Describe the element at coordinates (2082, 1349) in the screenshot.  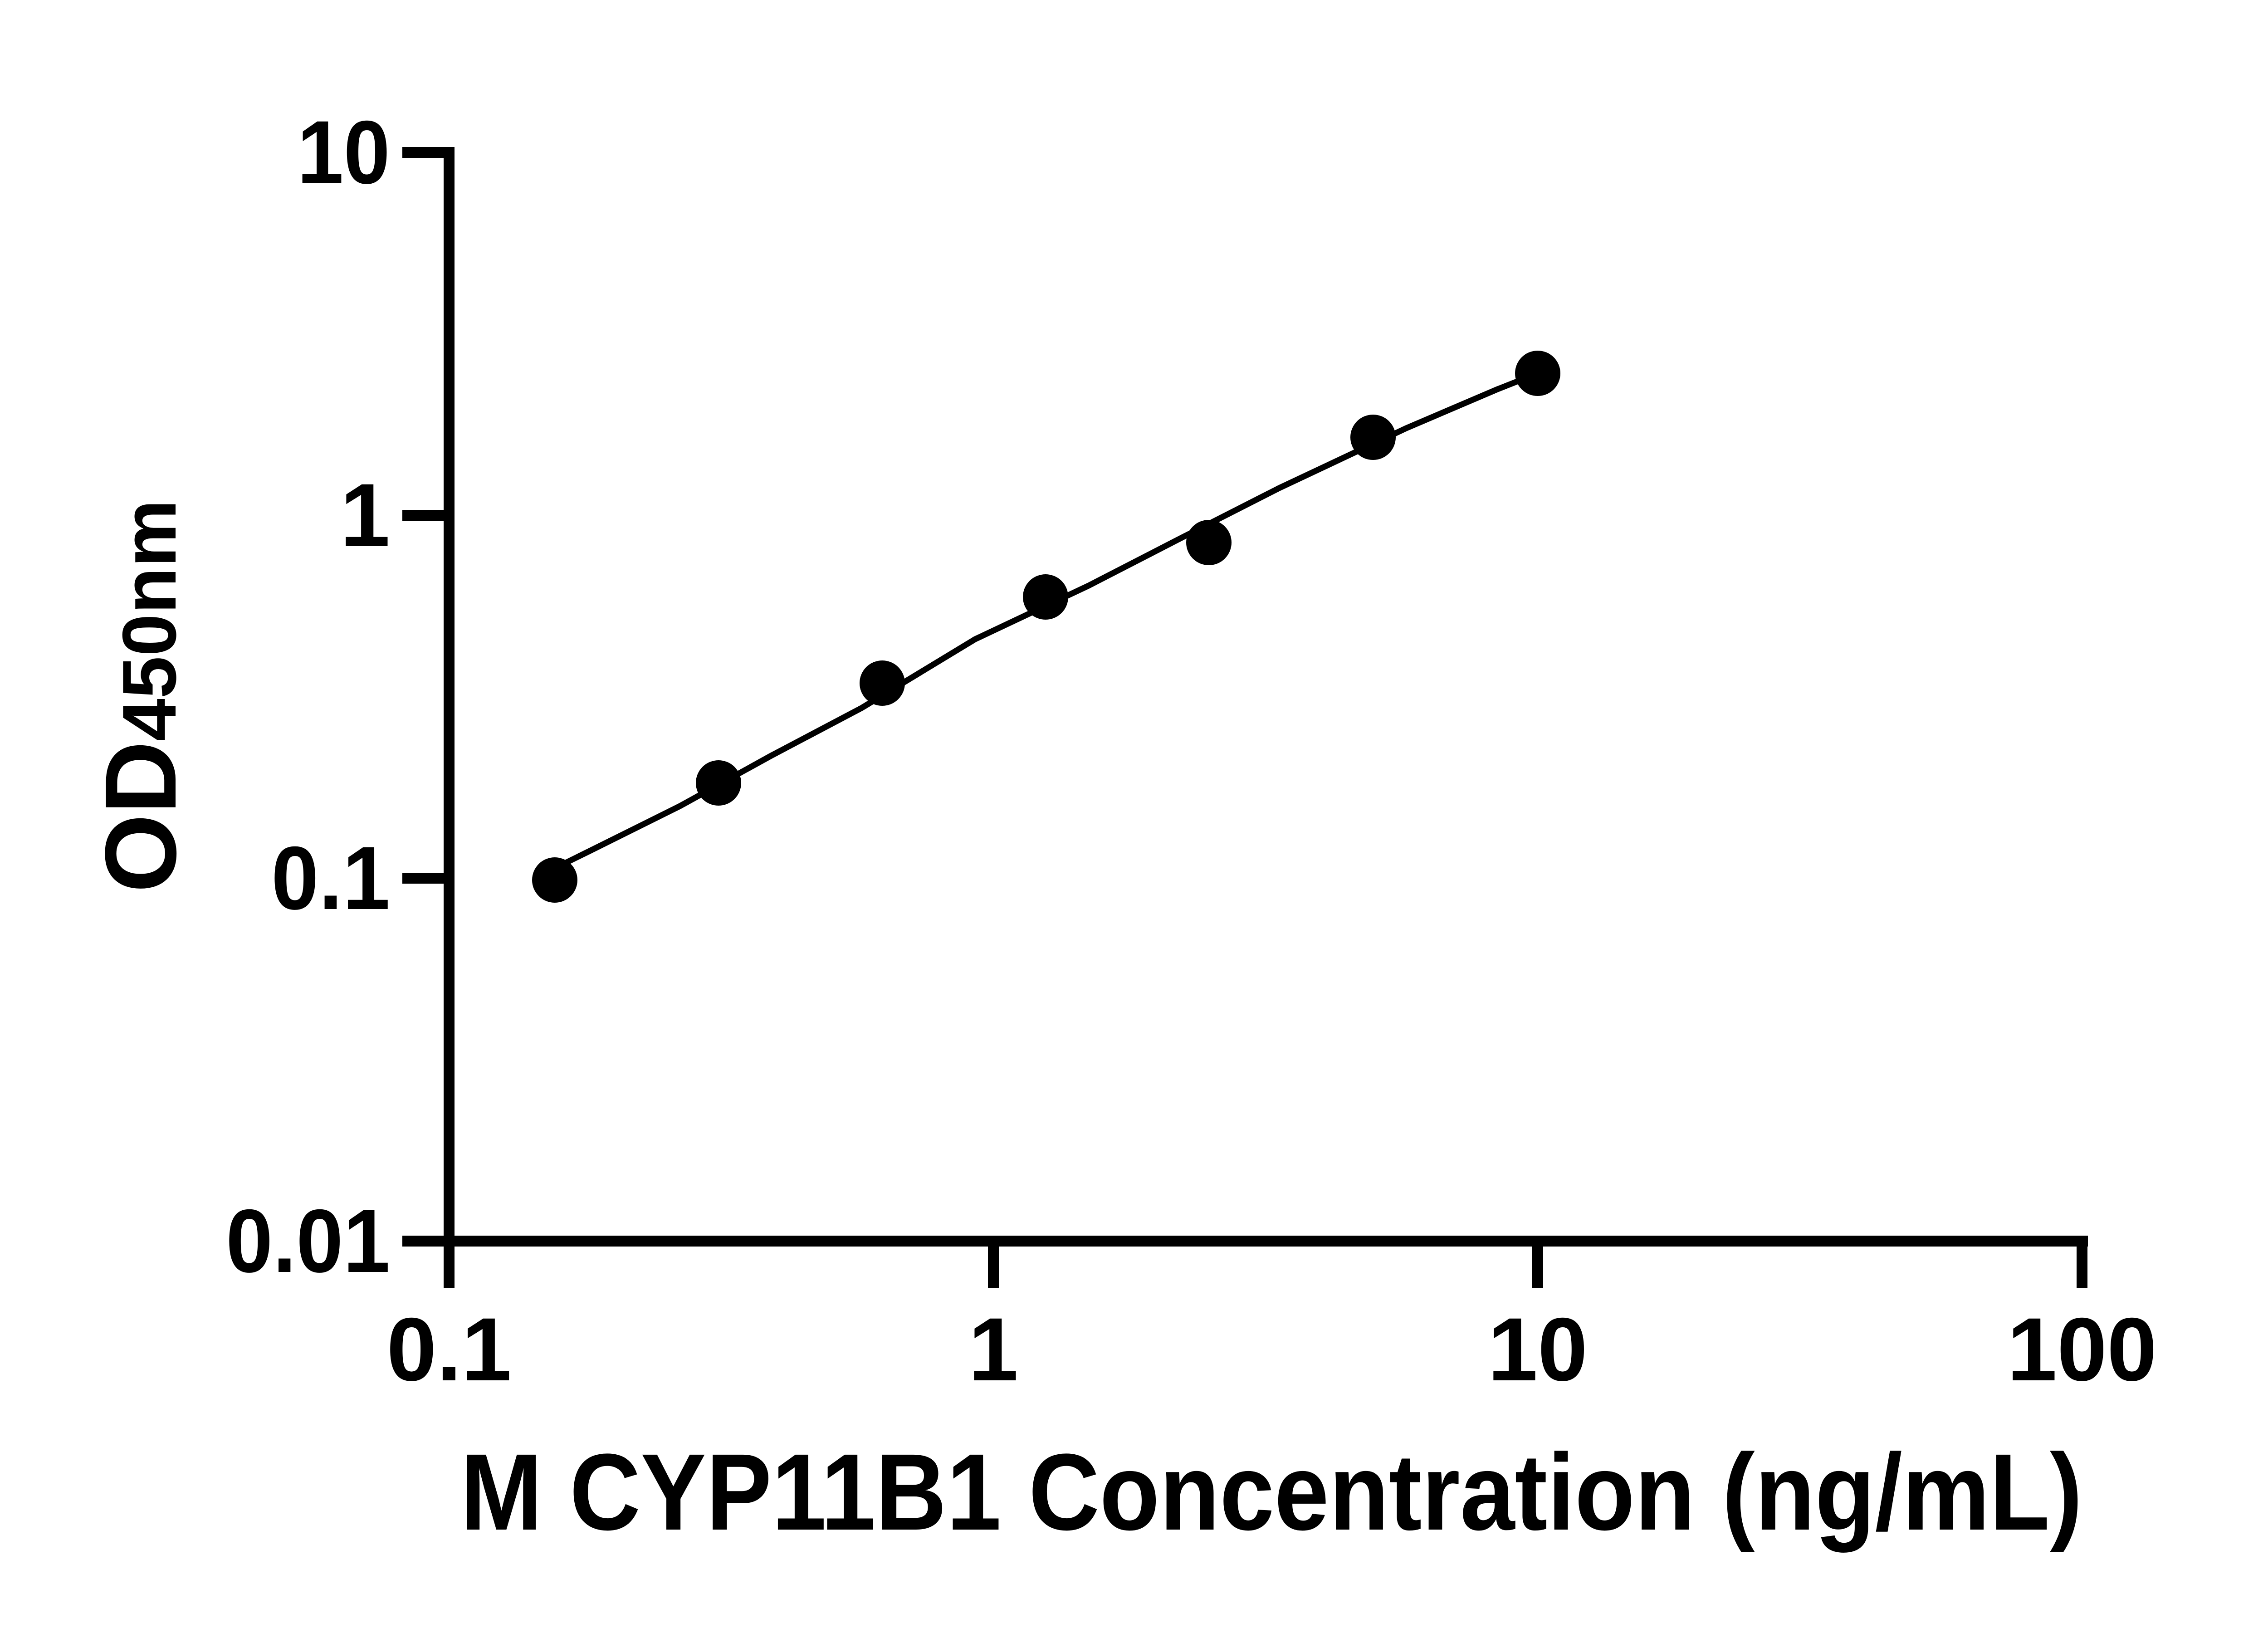
I see `svg-text: 100` at that location.